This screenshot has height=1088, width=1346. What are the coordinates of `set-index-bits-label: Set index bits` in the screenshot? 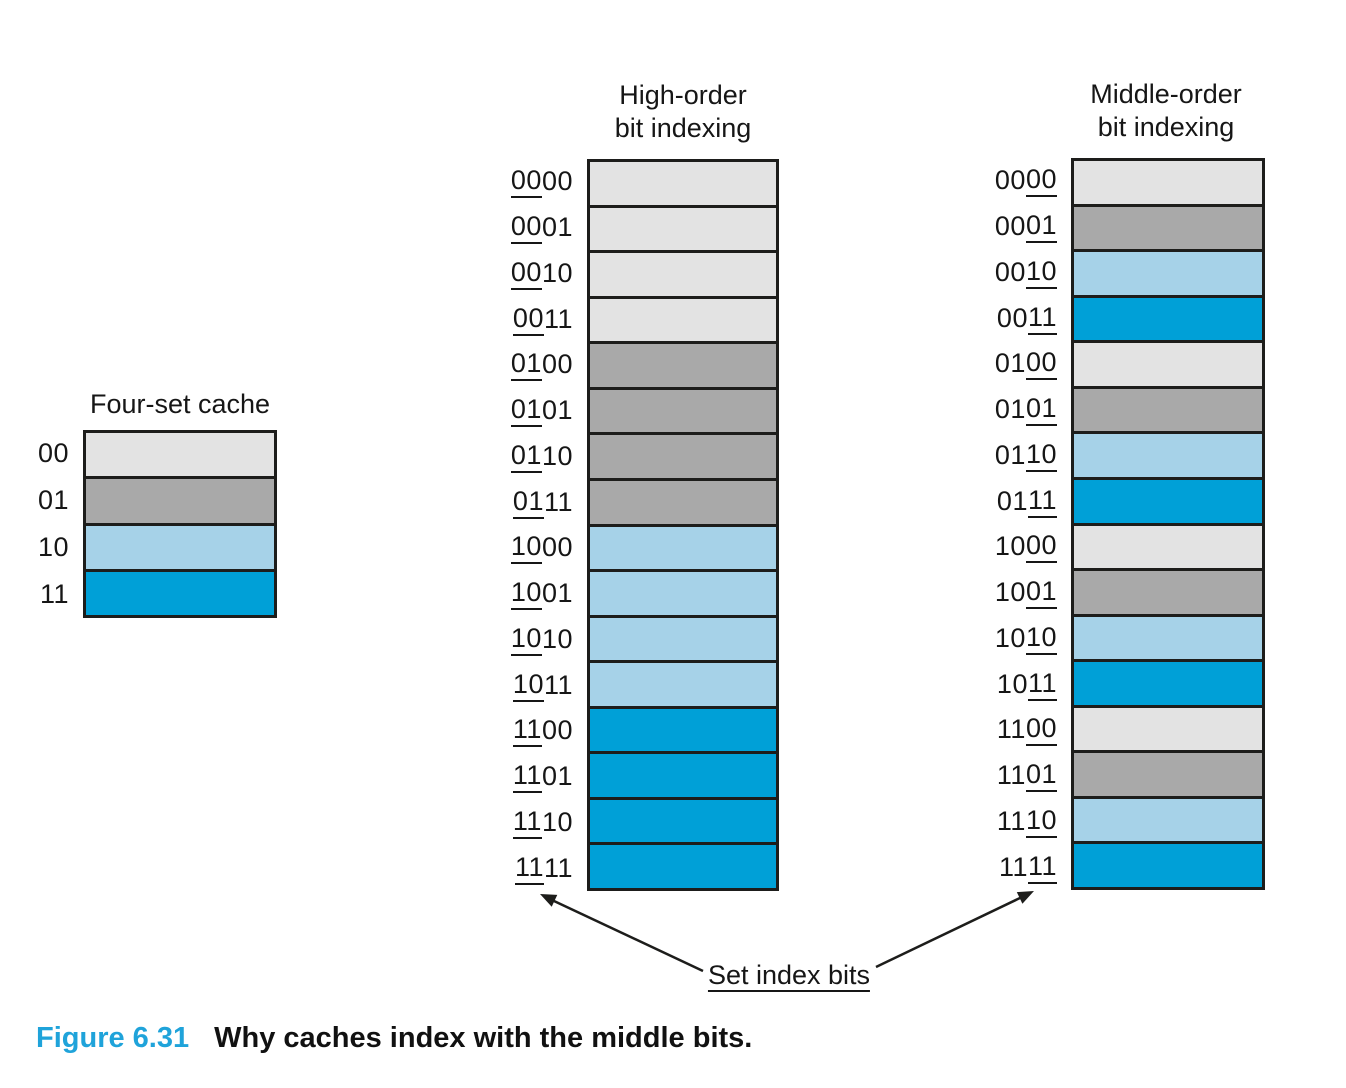 It's located at (789, 976).